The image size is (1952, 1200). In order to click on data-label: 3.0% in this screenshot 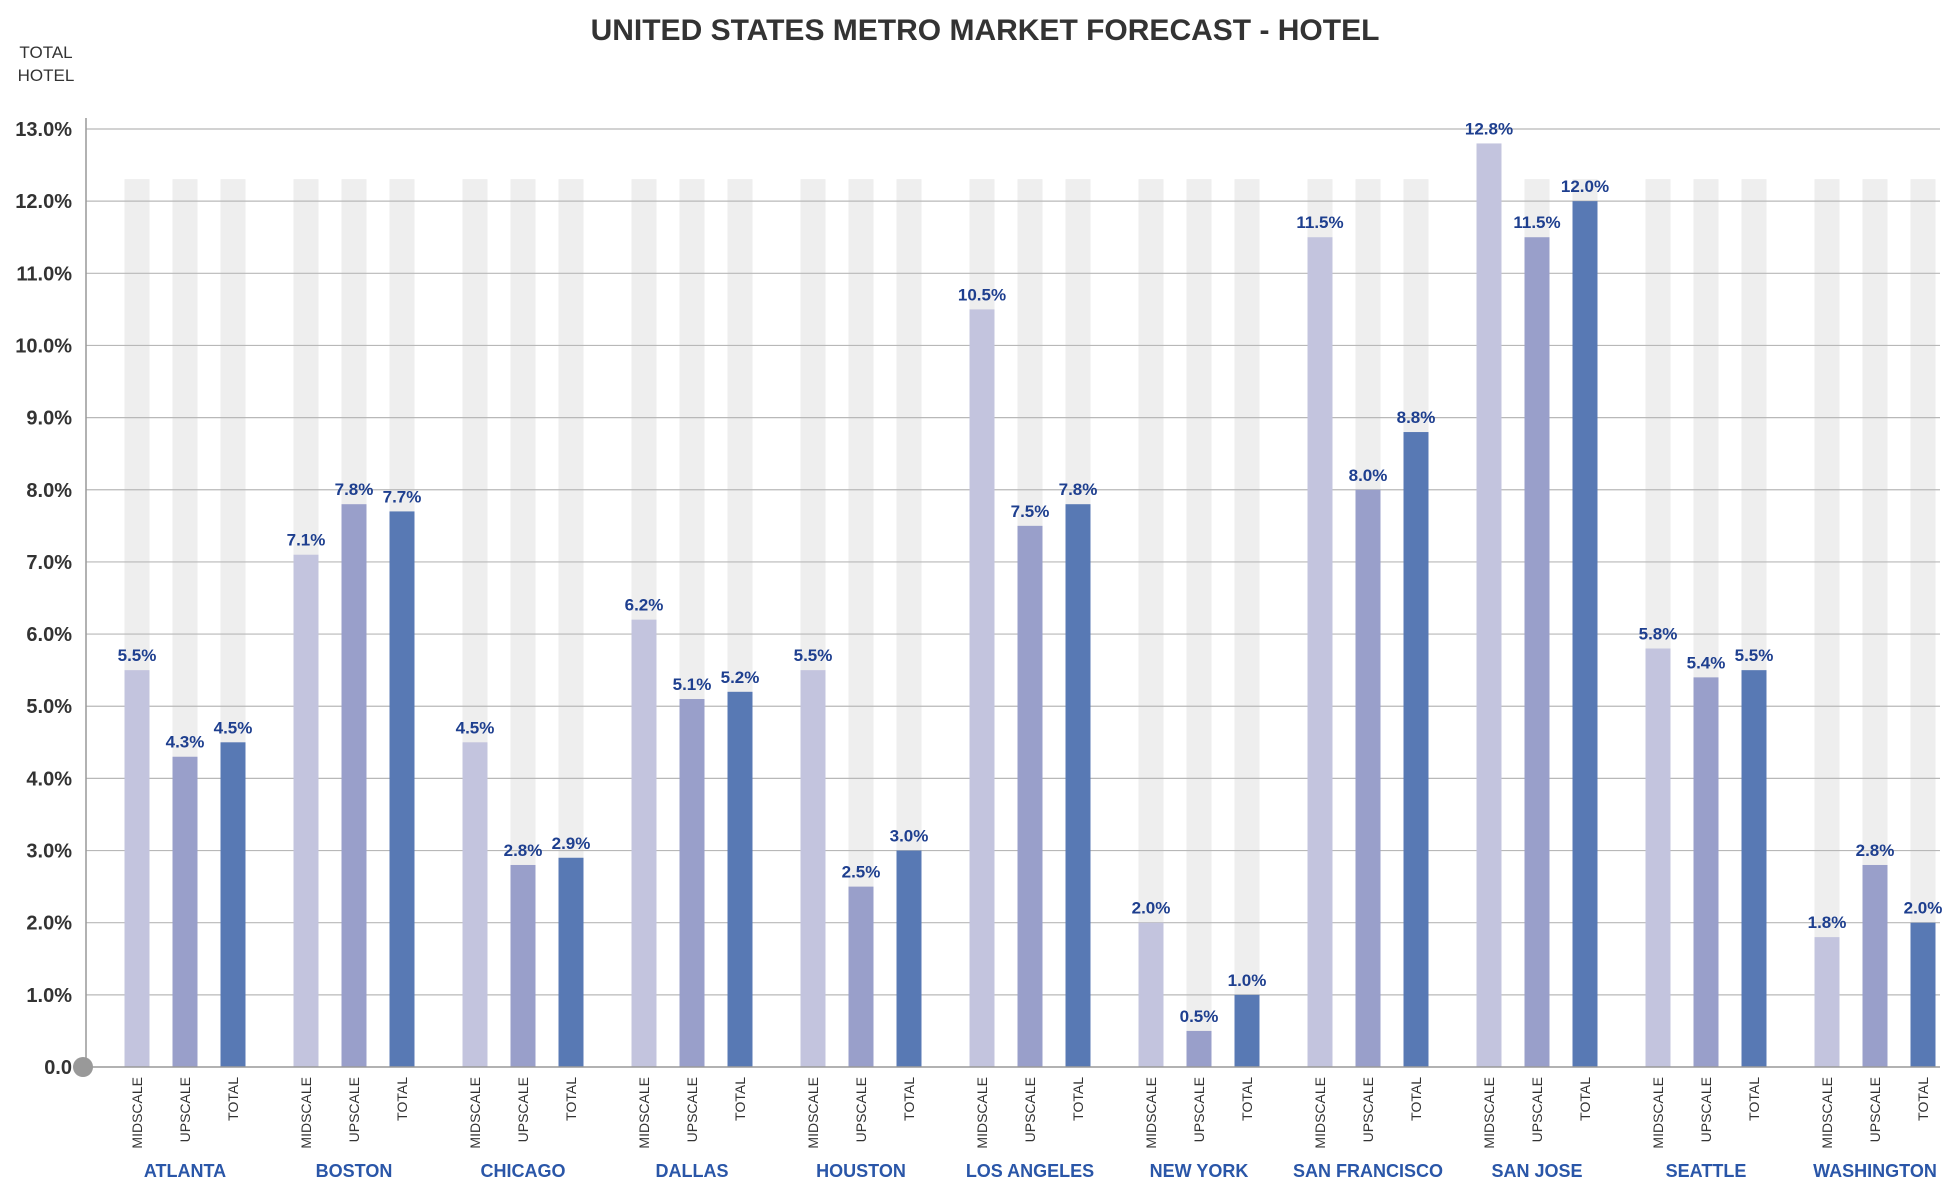, I will do `click(909, 836)`.